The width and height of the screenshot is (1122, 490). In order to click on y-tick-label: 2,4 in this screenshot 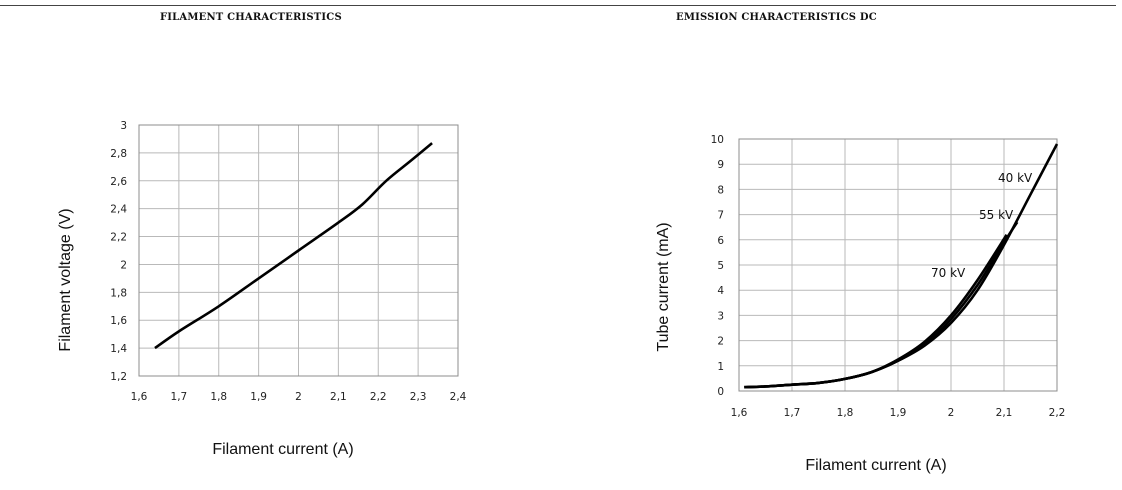, I will do `click(118, 210)`.